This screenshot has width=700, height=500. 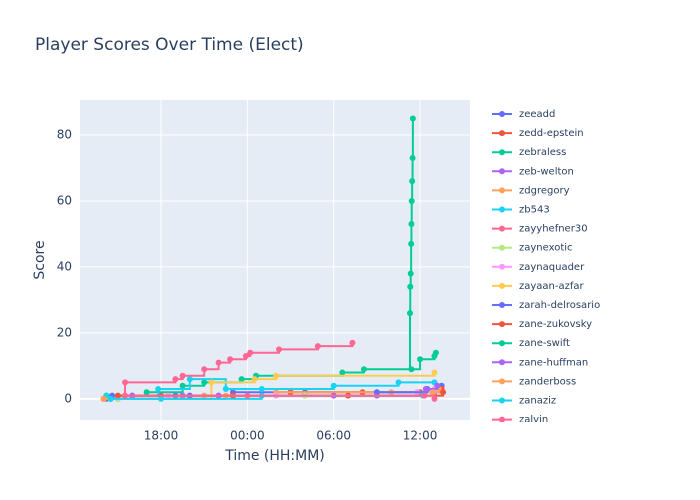 I want to click on legend-label: zayyhefner30, so click(x=553, y=229).